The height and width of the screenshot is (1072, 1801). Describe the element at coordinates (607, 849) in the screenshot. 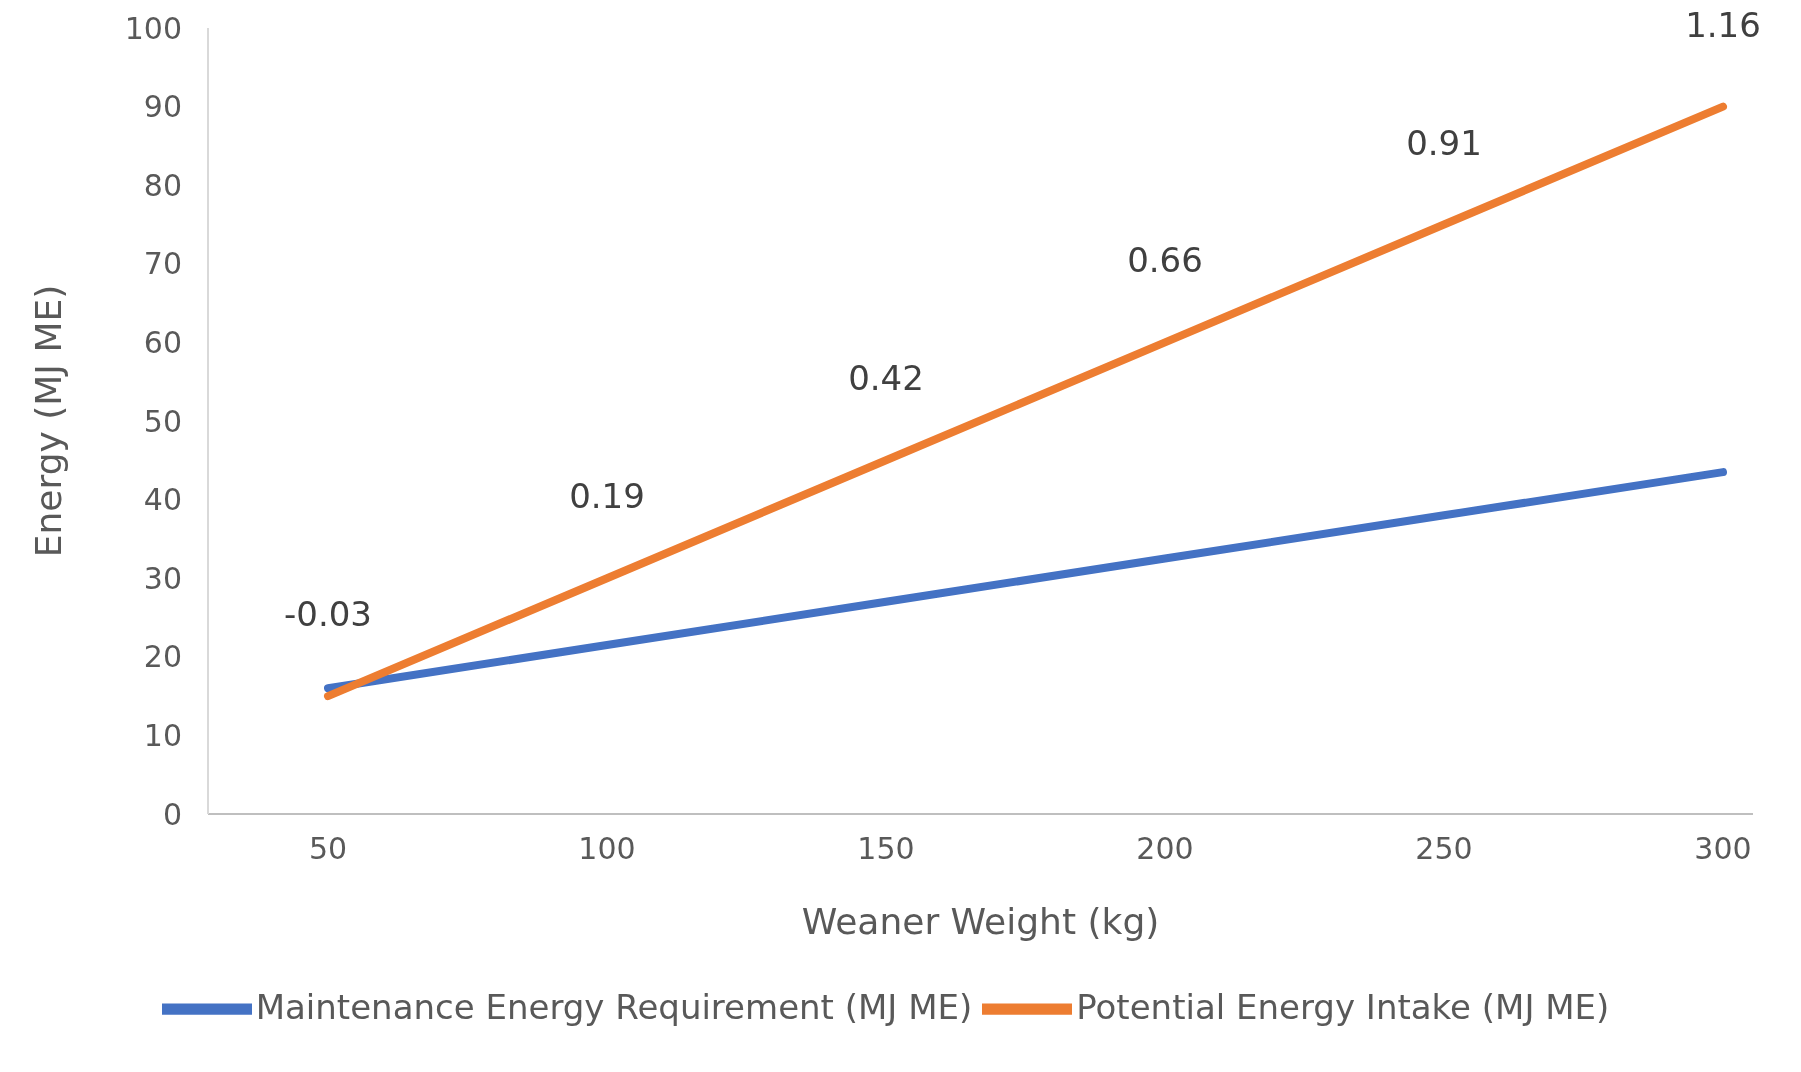

I see `x-tick-label: 100` at that location.